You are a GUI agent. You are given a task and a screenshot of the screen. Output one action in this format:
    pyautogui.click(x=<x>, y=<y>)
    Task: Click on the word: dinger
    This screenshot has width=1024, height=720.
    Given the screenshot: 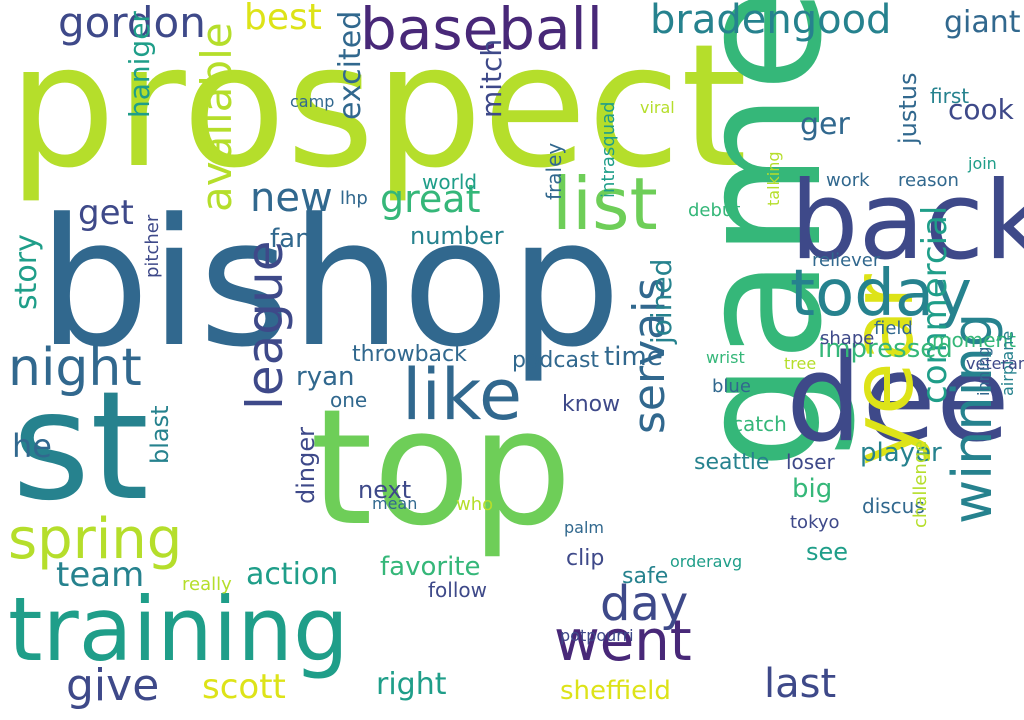 What is the action you would take?
    pyautogui.click(x=306, y=465)
    